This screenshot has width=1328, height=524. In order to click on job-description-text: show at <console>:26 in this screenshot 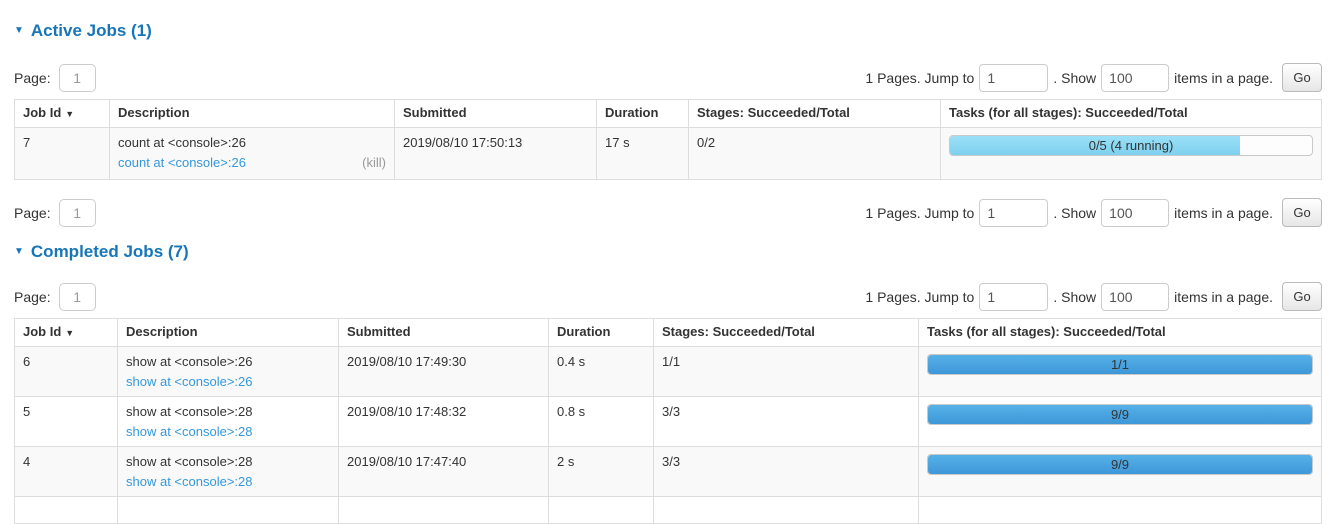, I will do `click(189, 361)`.